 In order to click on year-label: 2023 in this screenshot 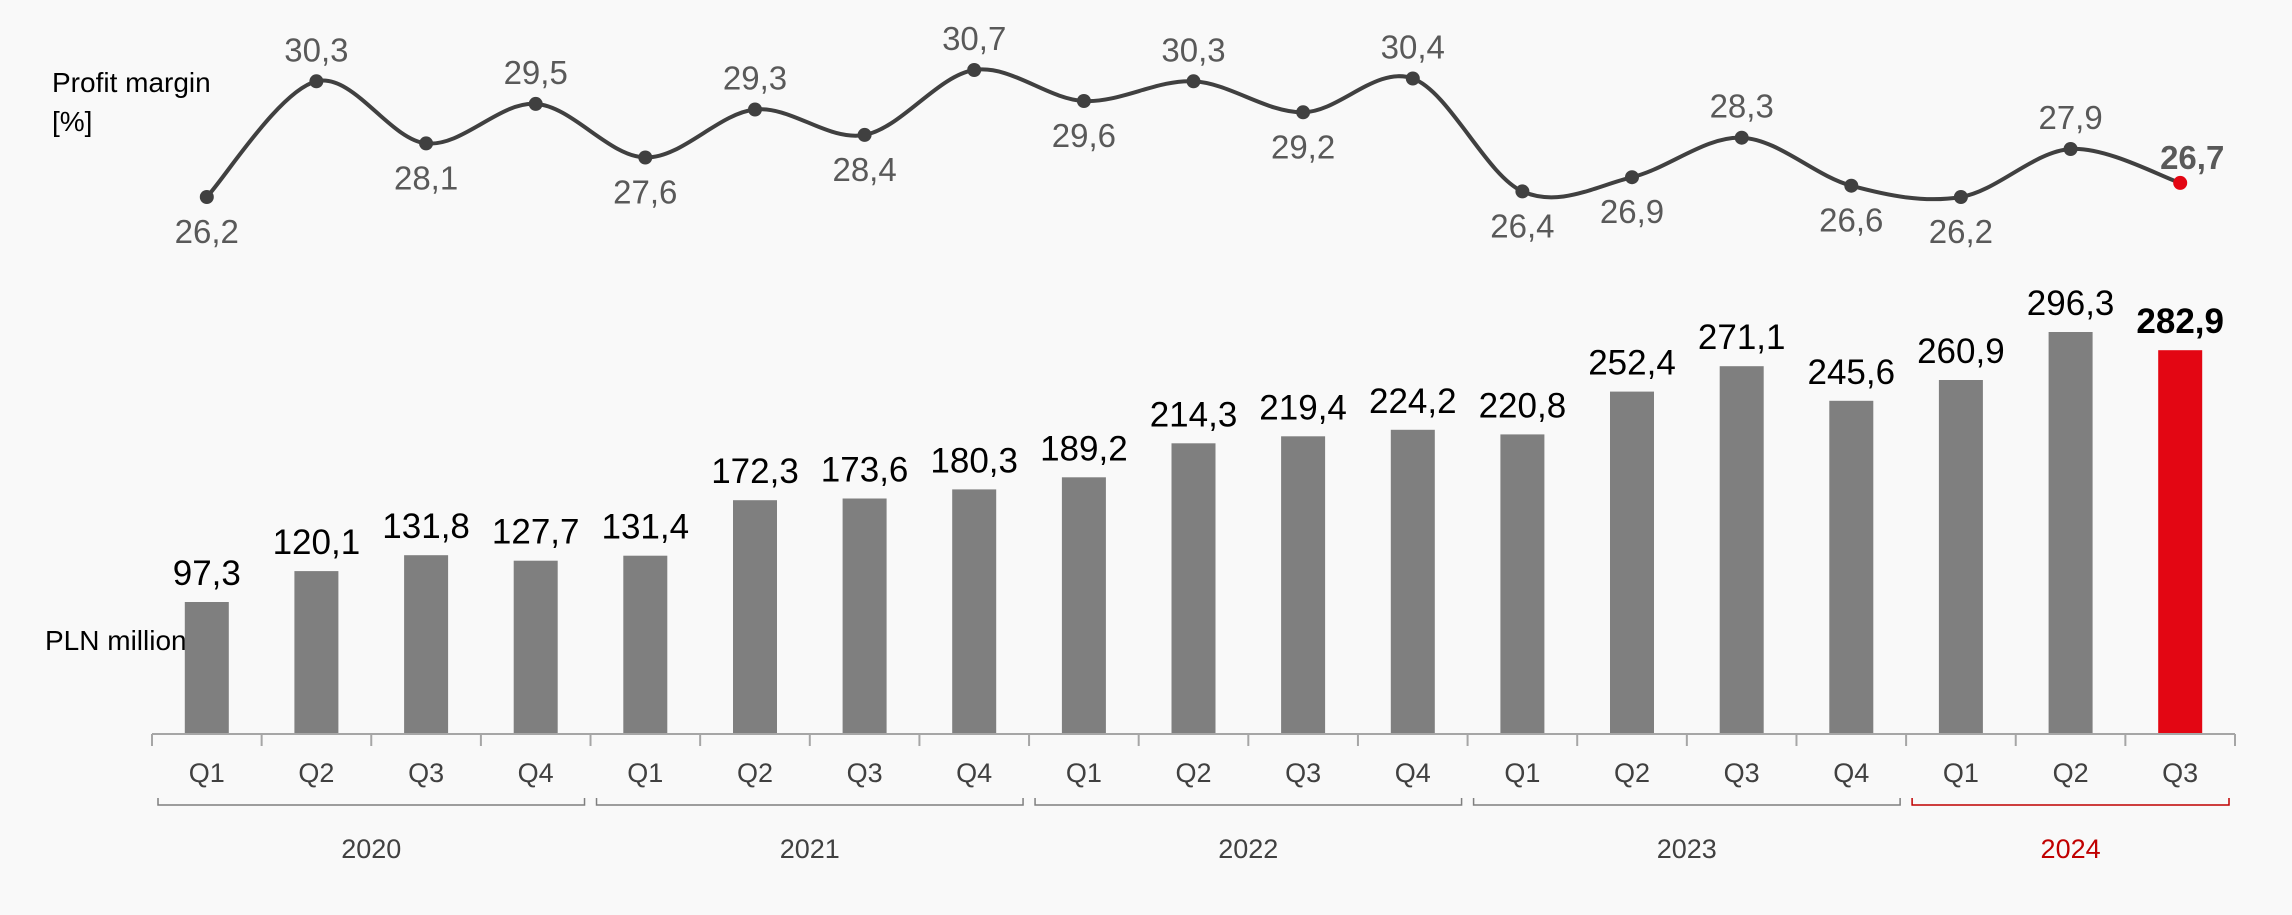, I will do `click(1687, 849)`.